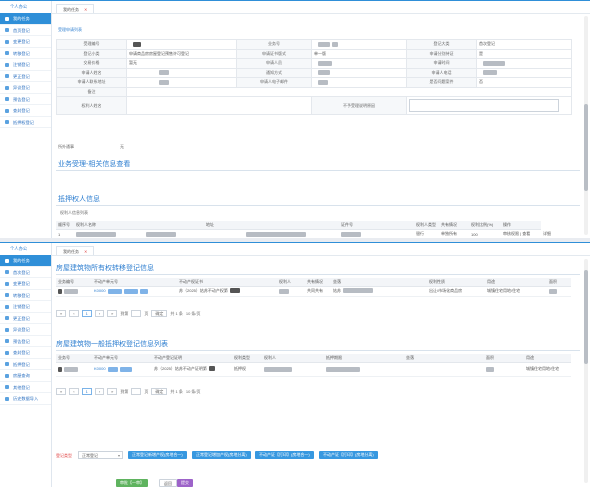  I want to click on cell: 共同共有, so click(318, 291).